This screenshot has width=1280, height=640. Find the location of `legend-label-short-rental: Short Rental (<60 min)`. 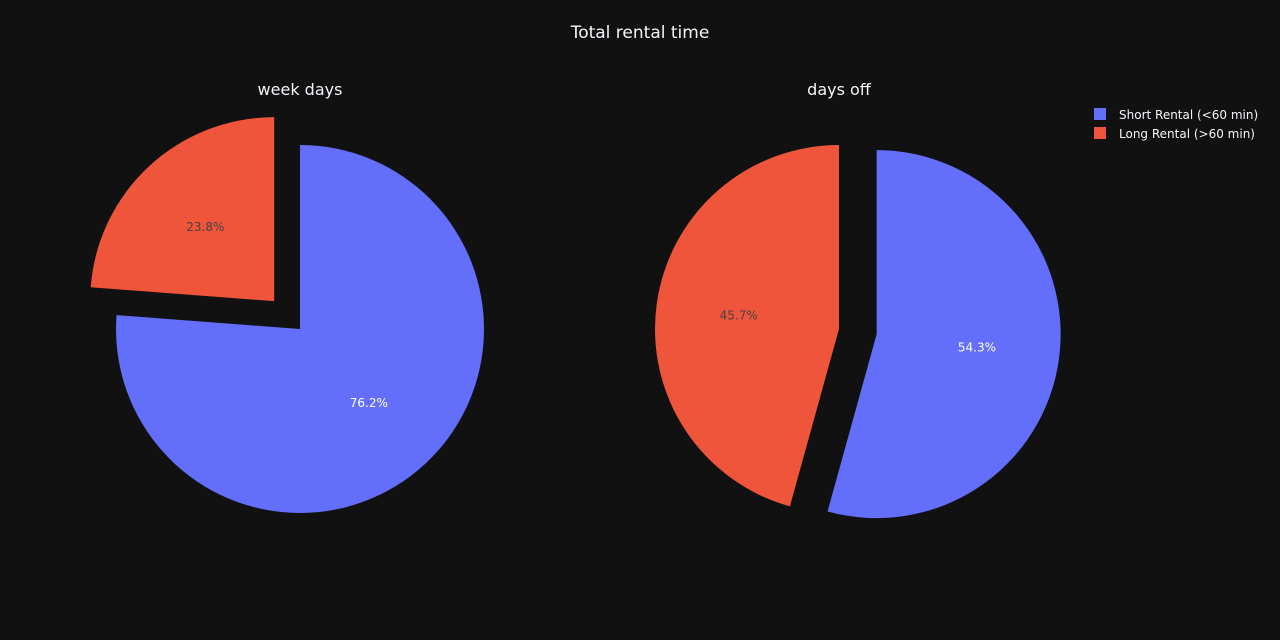

legend-label-short-rental: Short Rental (<60 min) is located at coordinates (1188, 115).